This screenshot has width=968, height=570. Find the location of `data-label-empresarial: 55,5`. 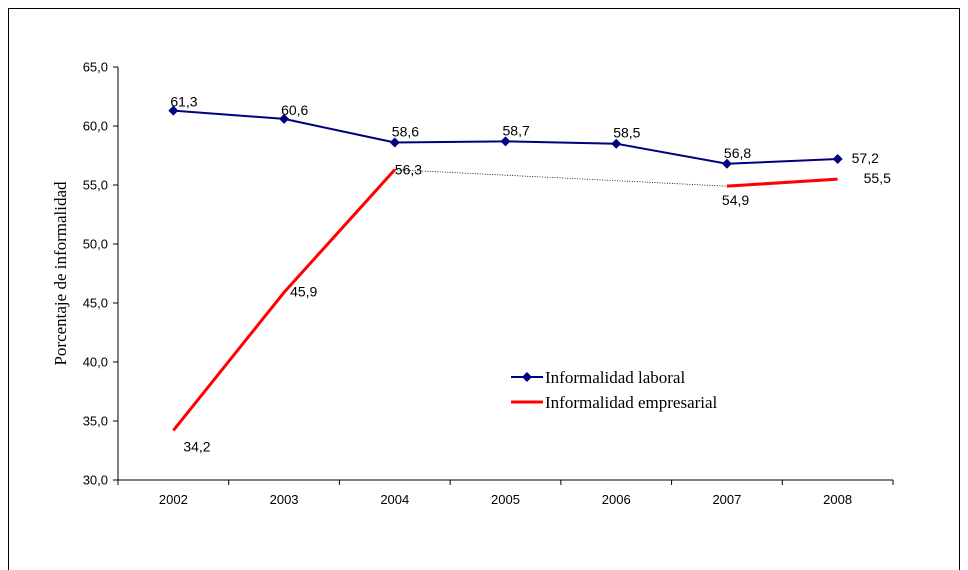

data-label-empresarial: 55,5 is located at coordinates (877, 178).